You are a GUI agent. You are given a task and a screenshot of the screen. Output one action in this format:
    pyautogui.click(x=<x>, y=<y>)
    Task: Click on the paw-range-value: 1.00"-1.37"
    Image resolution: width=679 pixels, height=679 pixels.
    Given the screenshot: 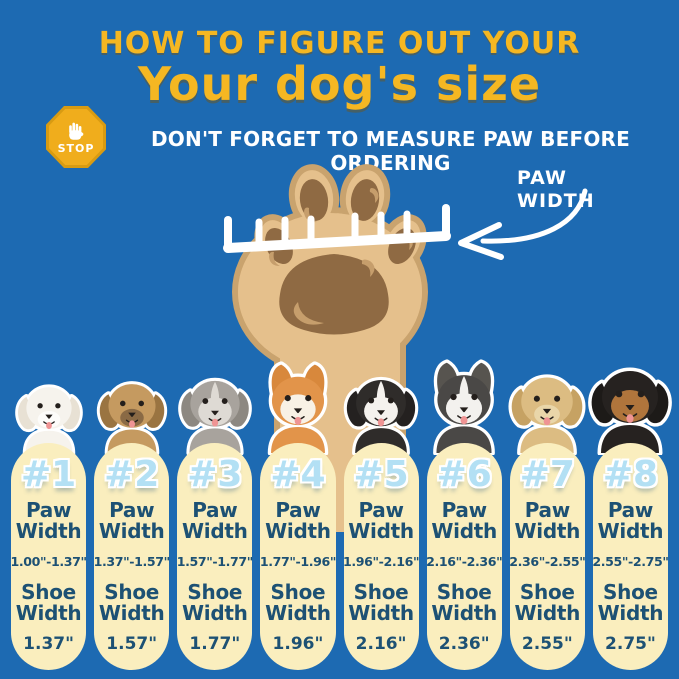 What is the action you would take?
    pyautogui.click(x=49, y=561)
    